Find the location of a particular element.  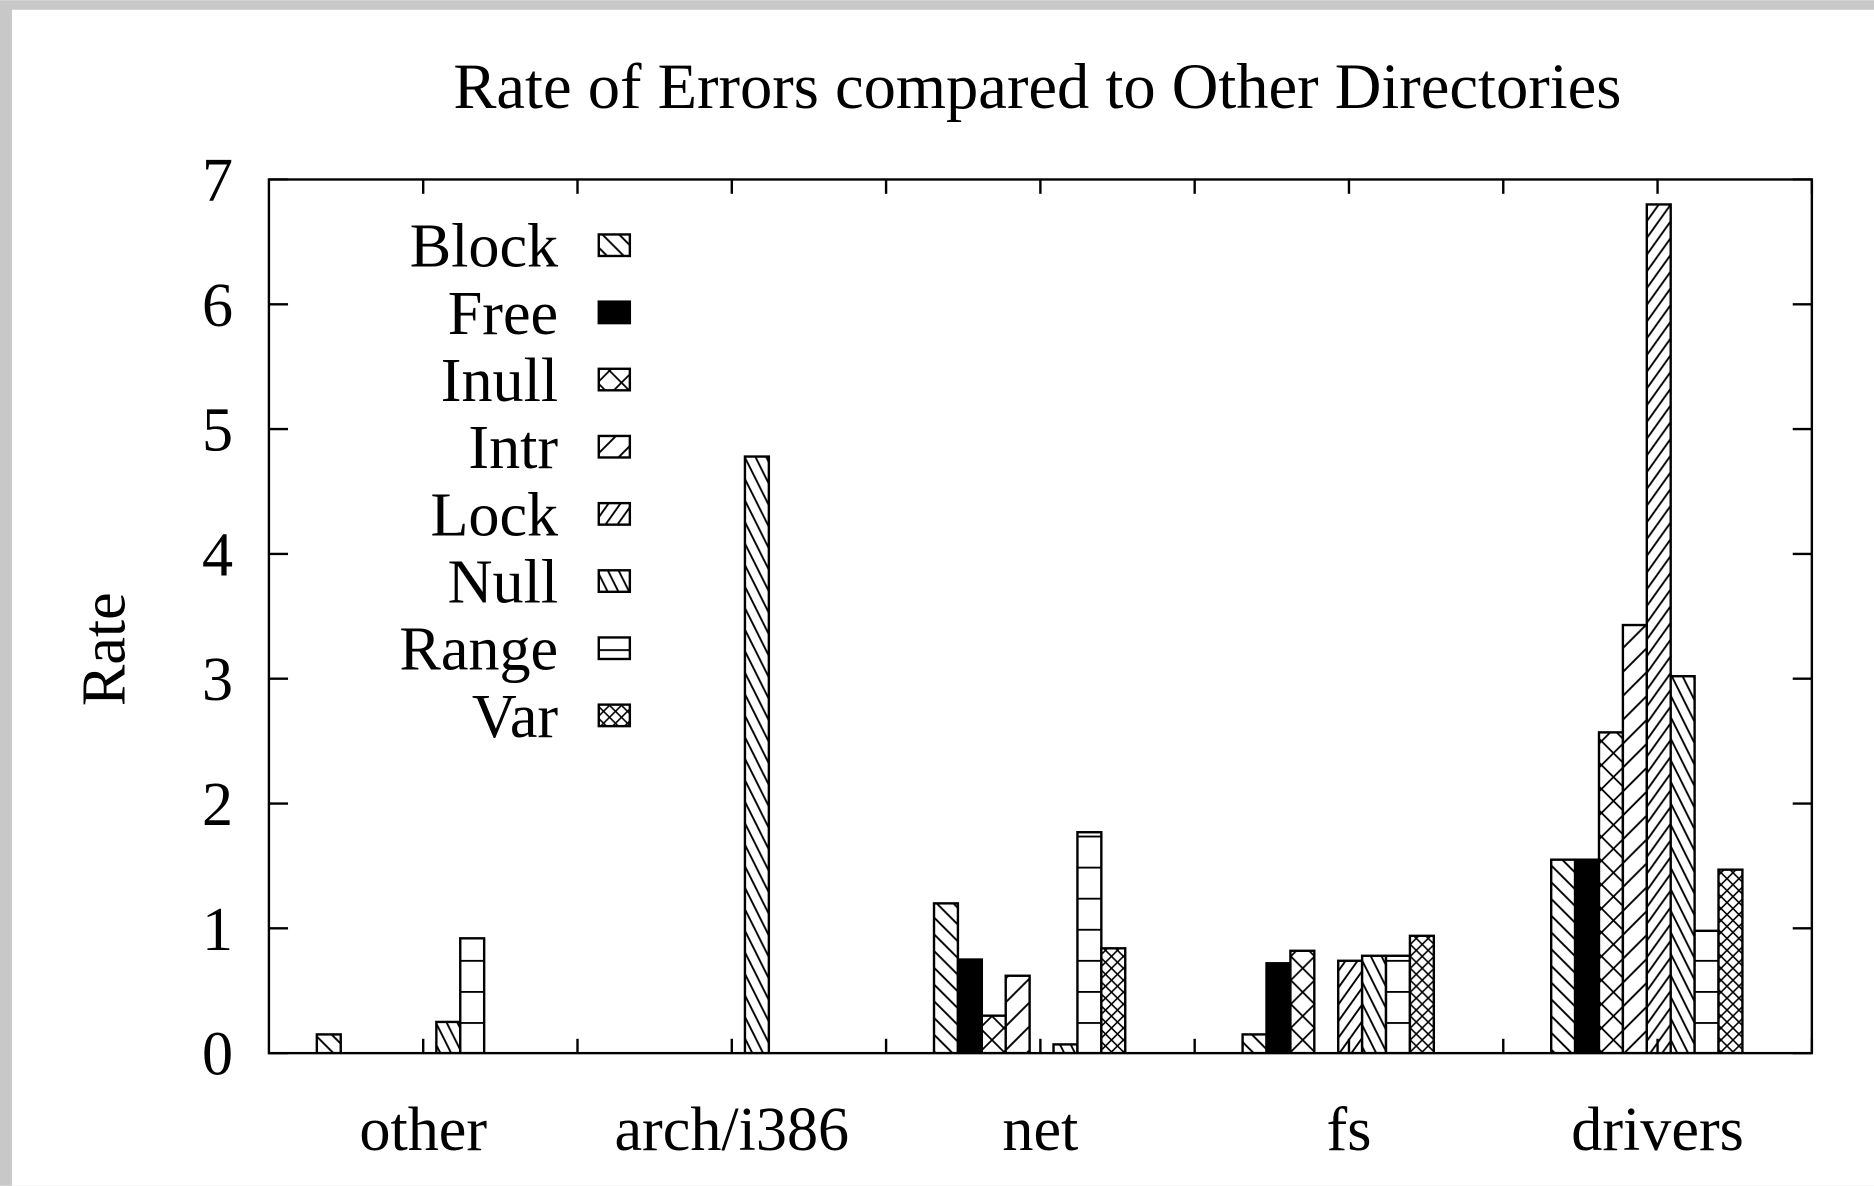

x-tick-label: fs is located at coordinates (1349, 1130).